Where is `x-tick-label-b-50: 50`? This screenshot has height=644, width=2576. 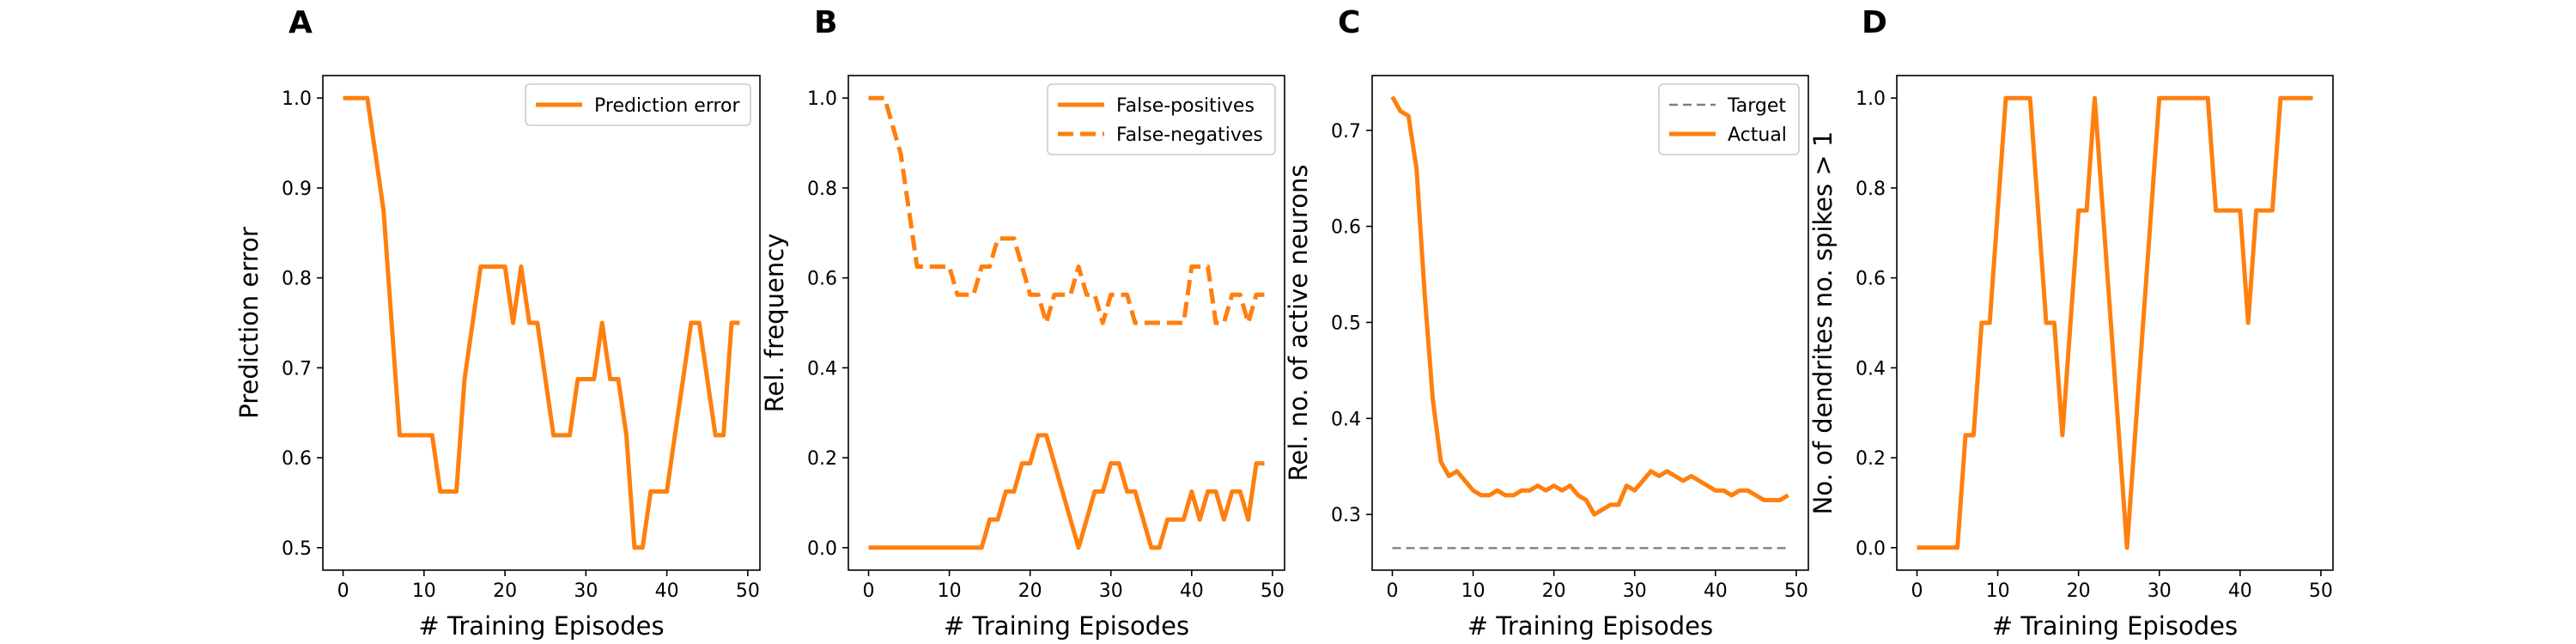 x-tick-label-b-50: 50 is located at coordinates (1273, 591).